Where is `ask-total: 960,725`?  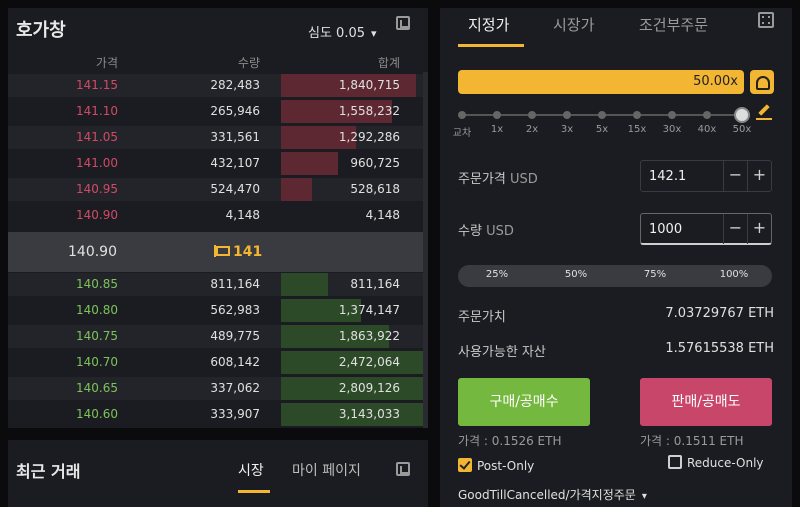
ask-total: 960,725 is located at coordinates (375, 163).